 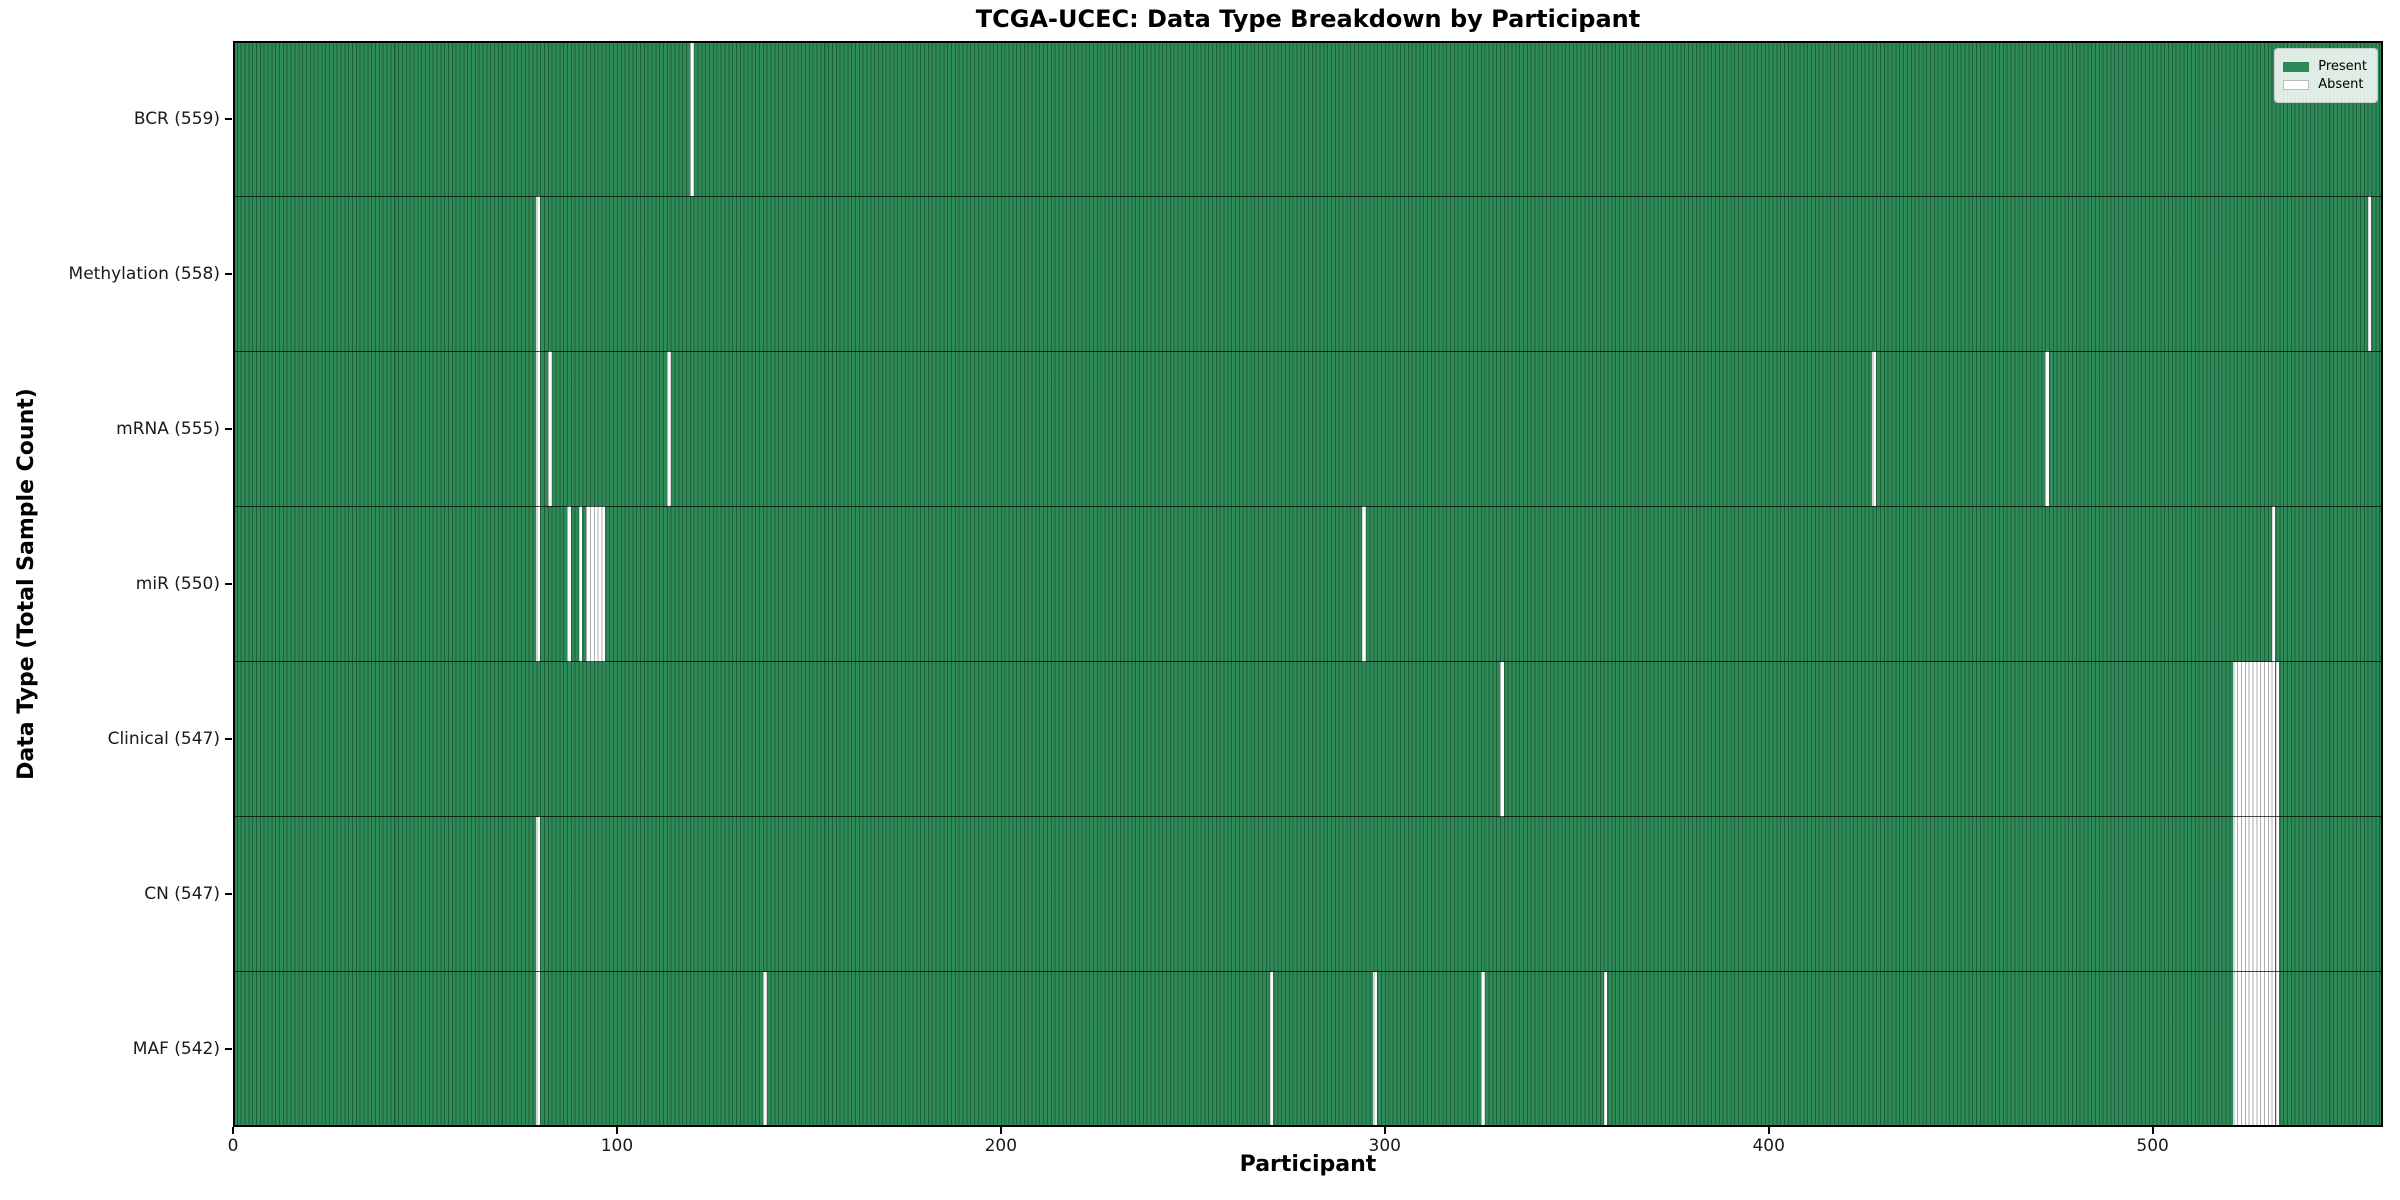 I want to click on legend-label-present: Present, so click(x=2342, y=66).